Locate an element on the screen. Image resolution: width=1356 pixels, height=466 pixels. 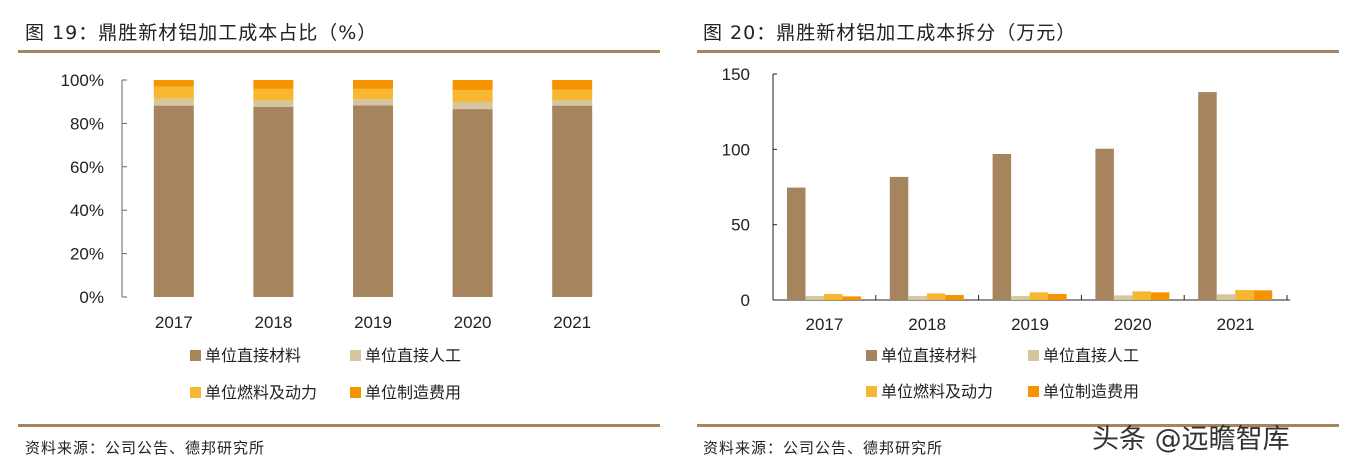
right-x-tick-label: 2021 is located at coordinates (1236, 324).